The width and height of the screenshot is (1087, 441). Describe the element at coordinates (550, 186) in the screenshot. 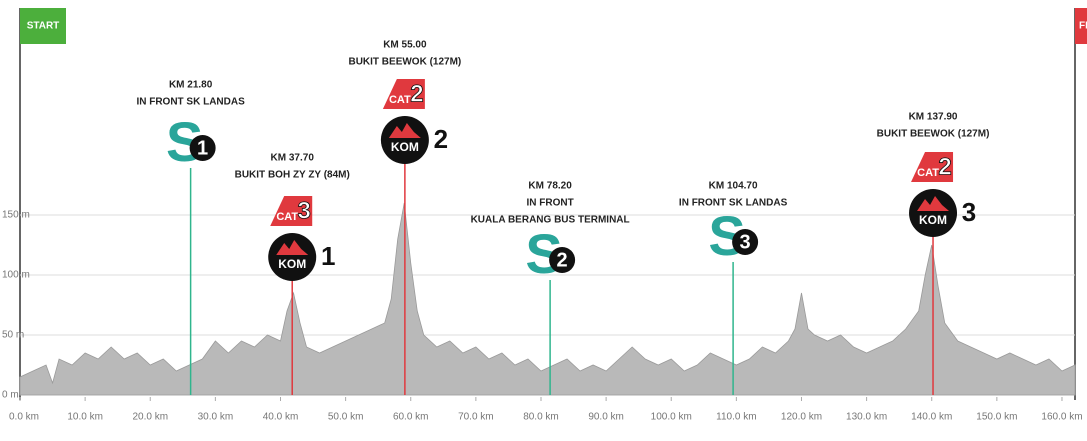

I see `marker-label: KM 78.20` at that location.